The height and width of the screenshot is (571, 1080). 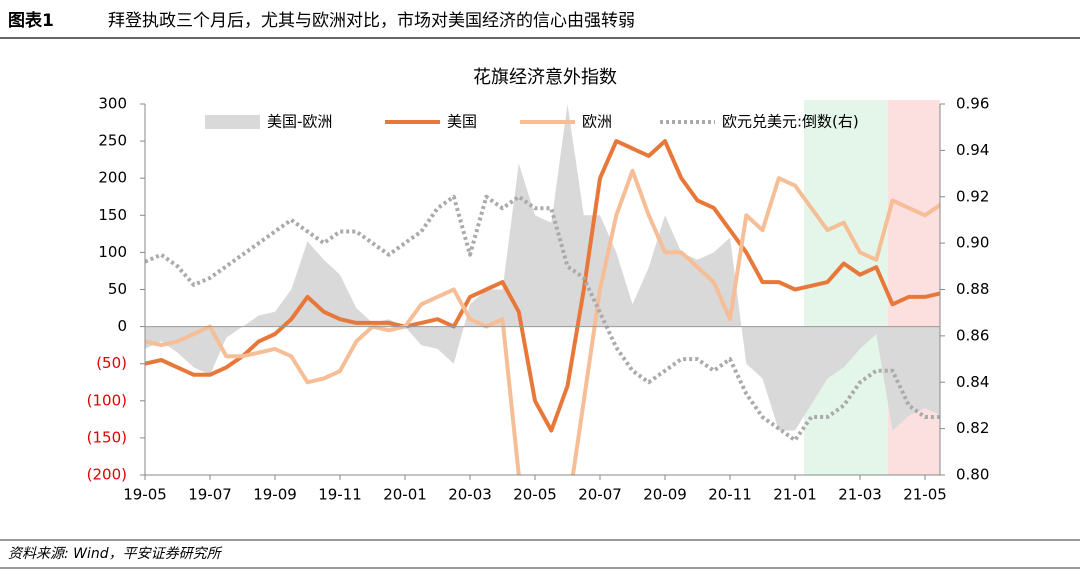 I want to click on y2-tick-label: 0.80, so click(x=972, y=475).